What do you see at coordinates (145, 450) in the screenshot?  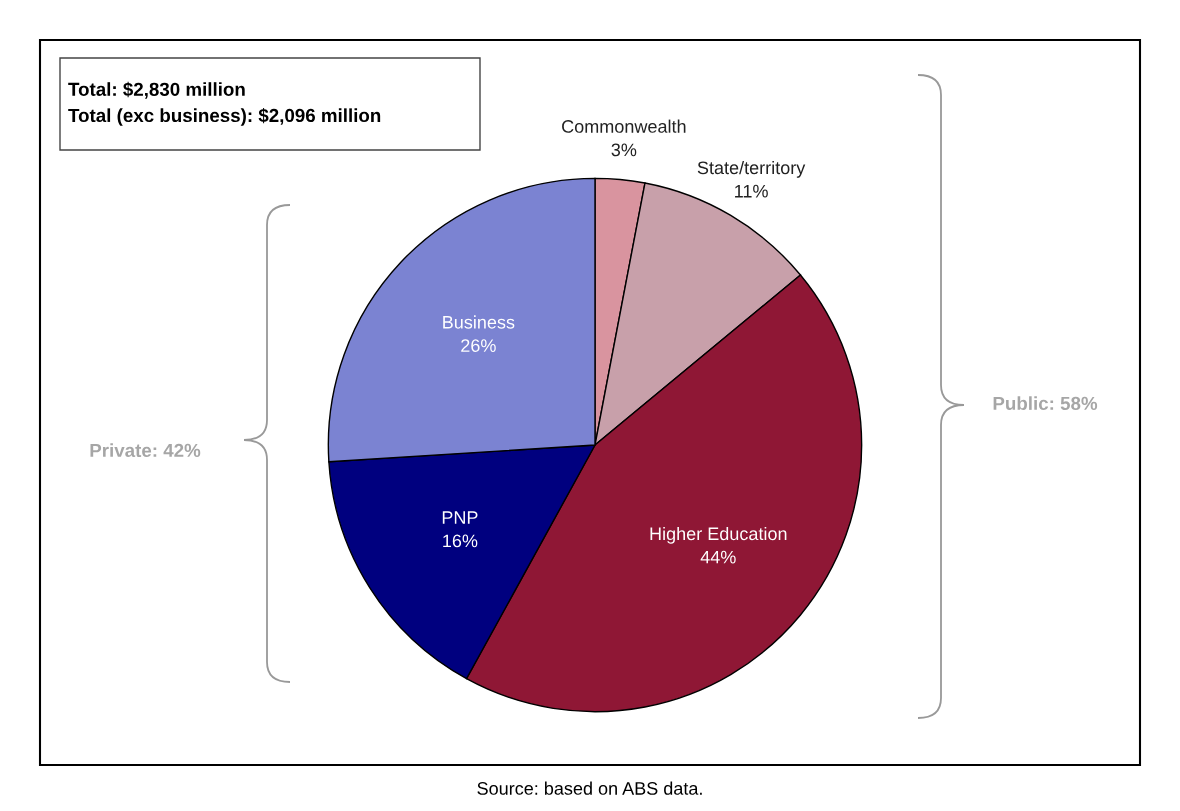 I see `text: Private: 42%` at bounding box center [145, 450].